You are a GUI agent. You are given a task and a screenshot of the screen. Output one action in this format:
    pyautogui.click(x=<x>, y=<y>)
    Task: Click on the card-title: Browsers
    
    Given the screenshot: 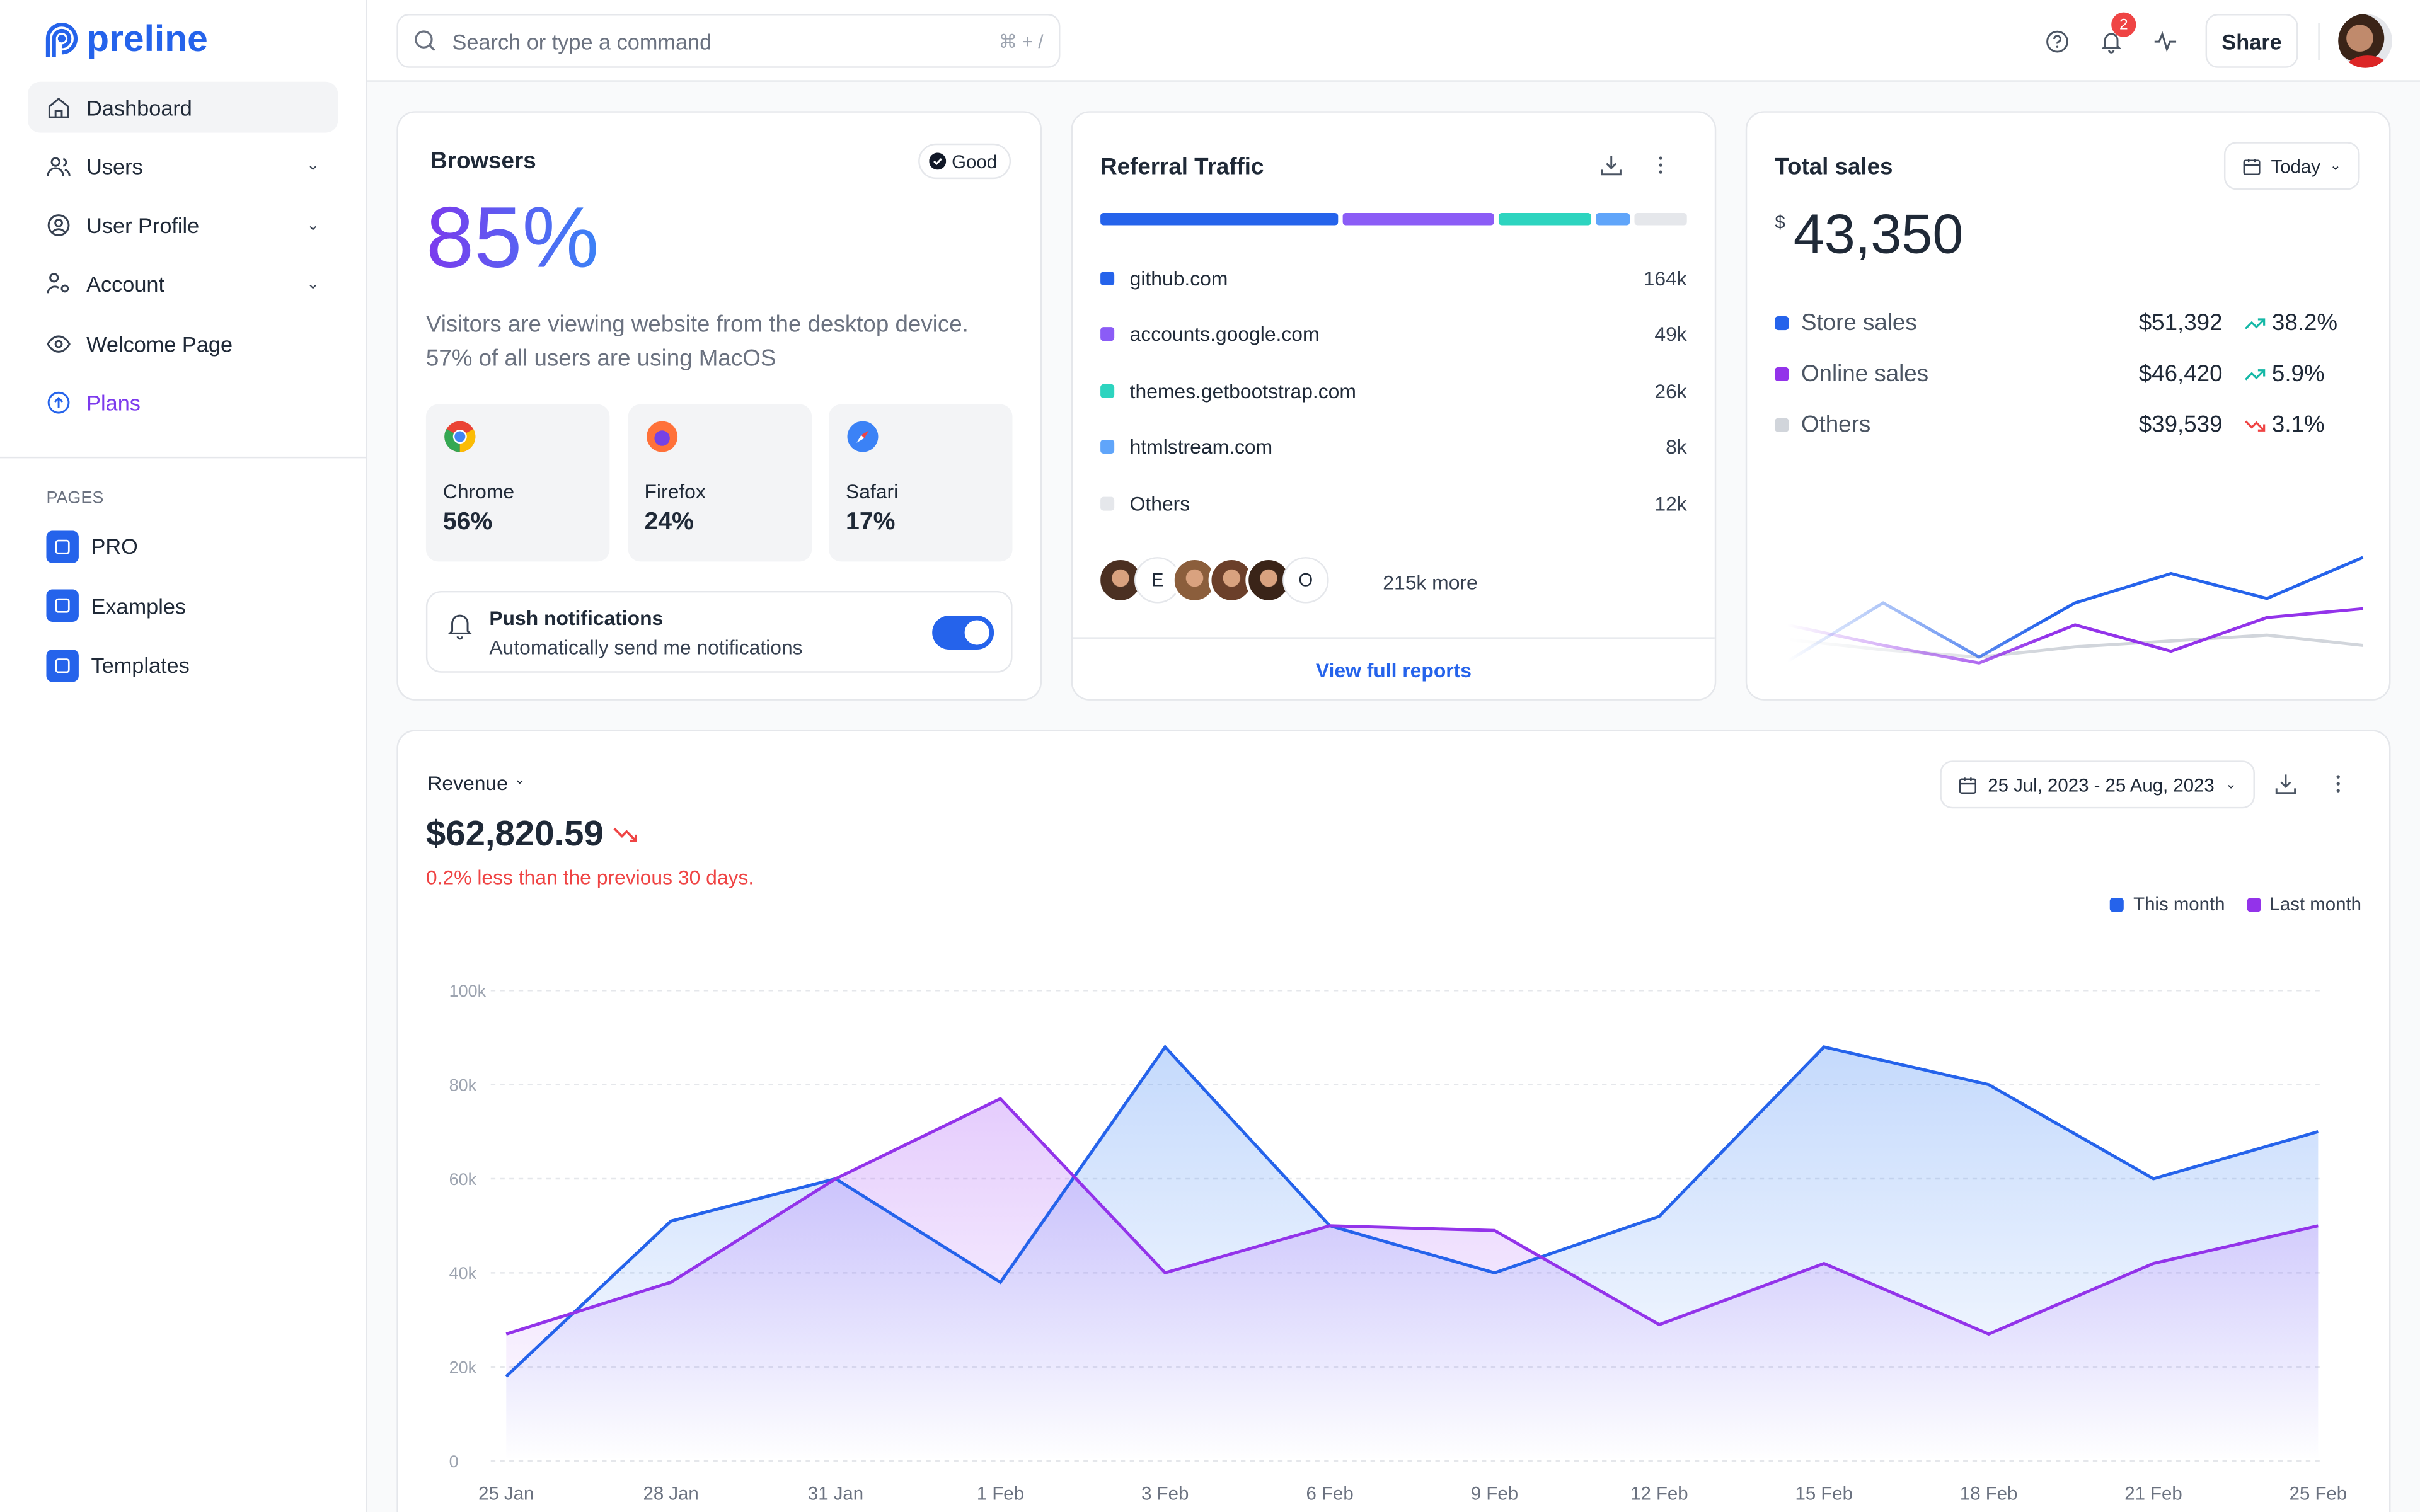 What is the action you would take?
    pyautogui.click(x=483, y=161)
    